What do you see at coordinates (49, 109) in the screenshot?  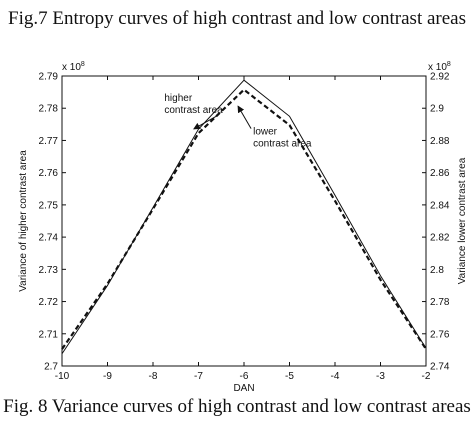 I see `left-y-tick-label: 2.78` at bounding box center [49, 109].